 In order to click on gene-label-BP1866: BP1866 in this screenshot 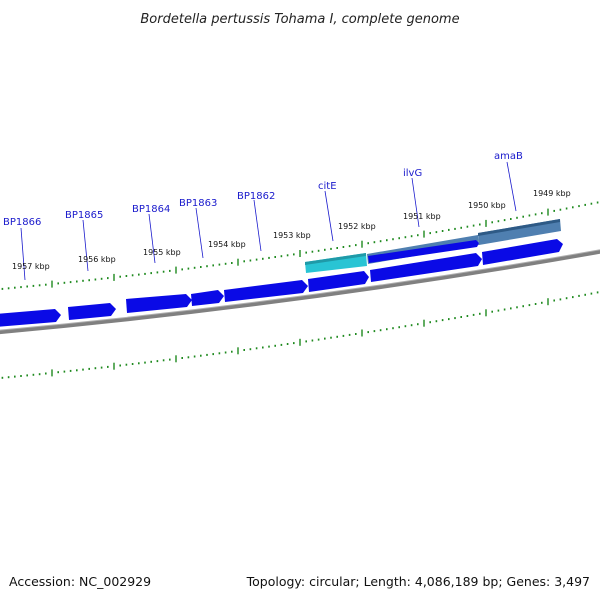, I will do `click(22, 222)`.